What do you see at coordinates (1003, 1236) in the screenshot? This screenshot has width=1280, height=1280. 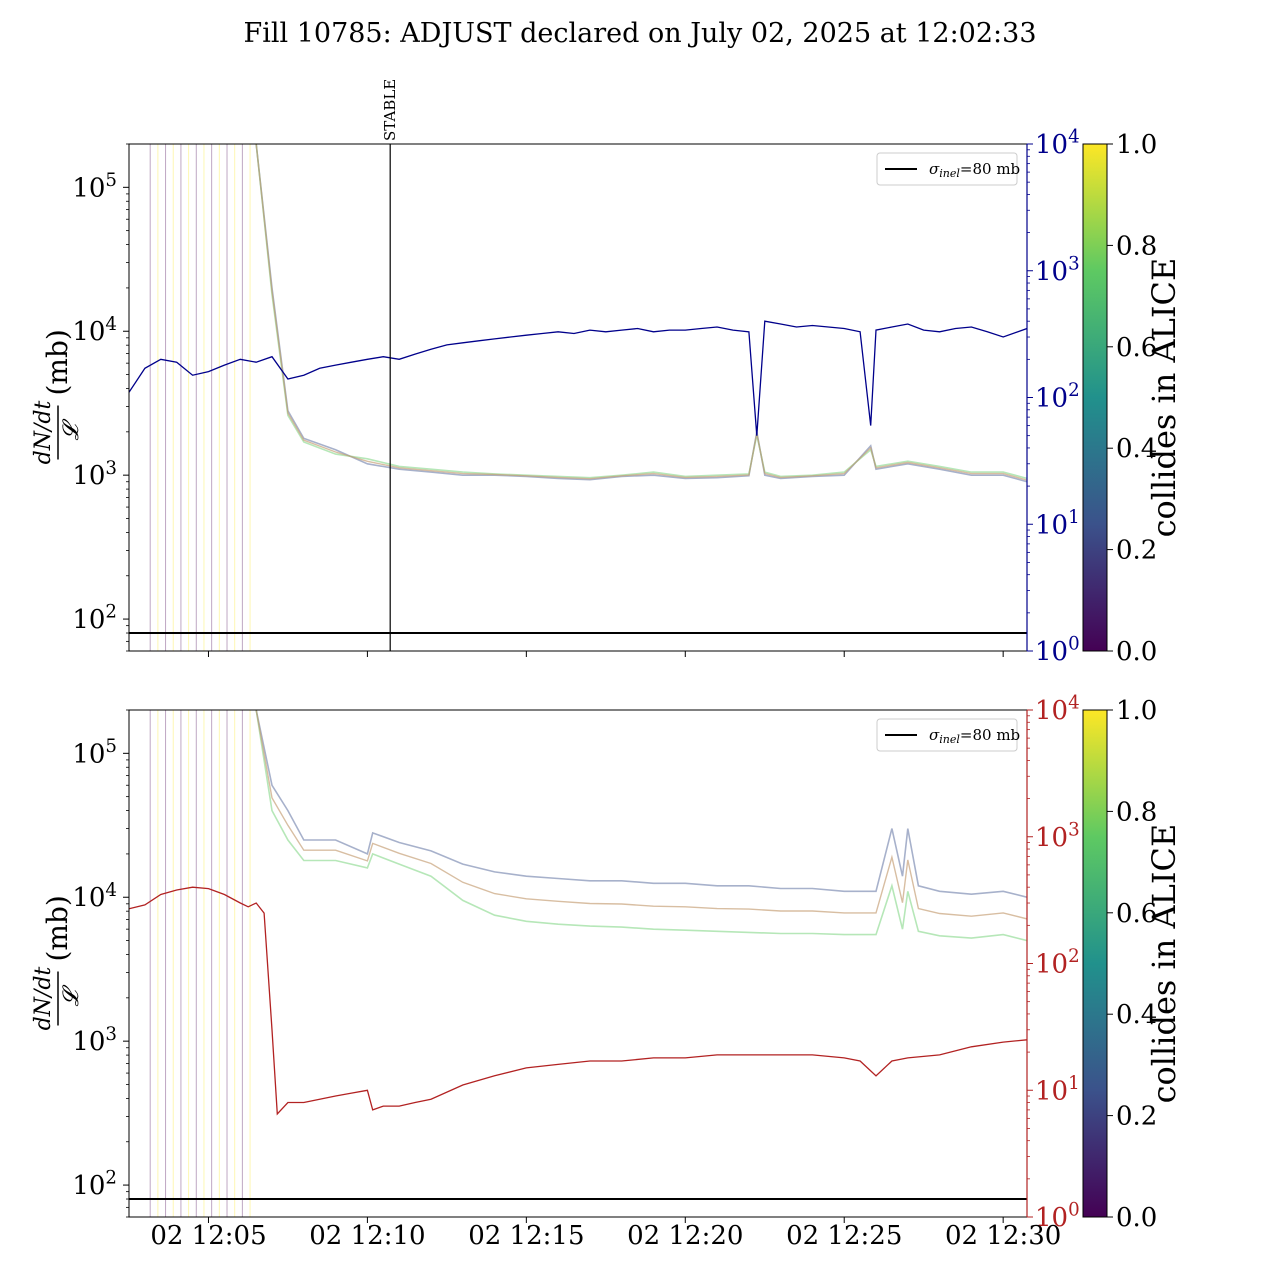 I see `x-tick-label: 02 12:30` at bounding box center [1003, 1236].